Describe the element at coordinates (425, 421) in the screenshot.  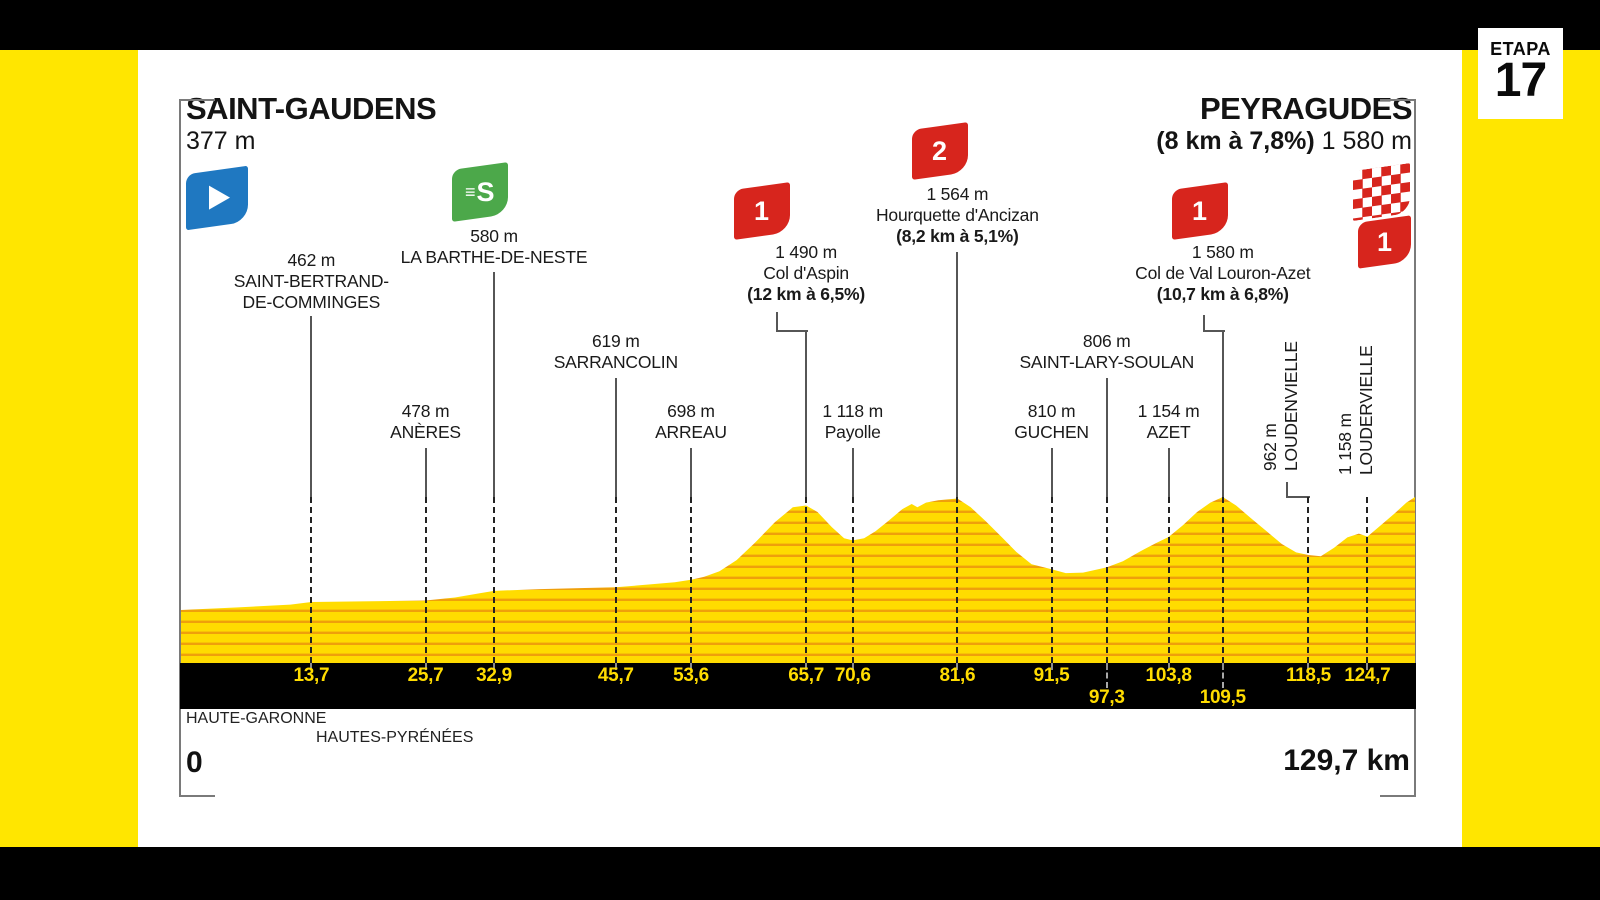
I see `waypoint-label-an-res: 478 m ANÈRES` at that location.